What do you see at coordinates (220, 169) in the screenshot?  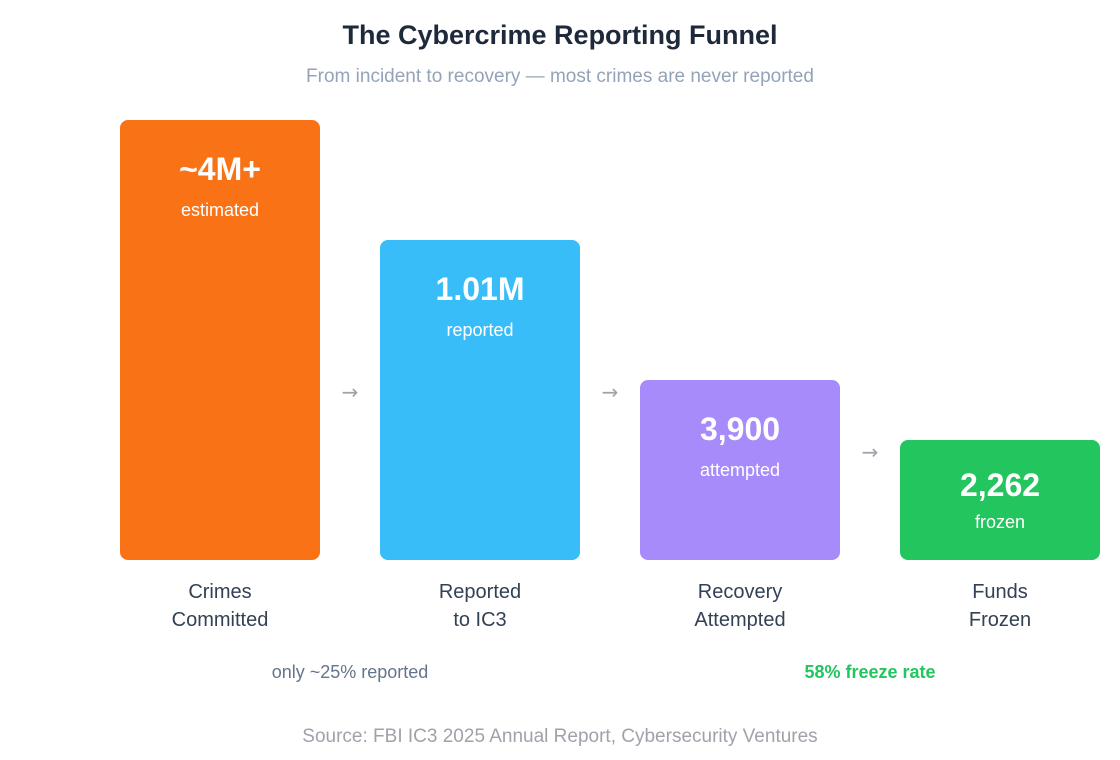 I see `bar-value-crimes: ~4M+` at bounding box center [220, 169].